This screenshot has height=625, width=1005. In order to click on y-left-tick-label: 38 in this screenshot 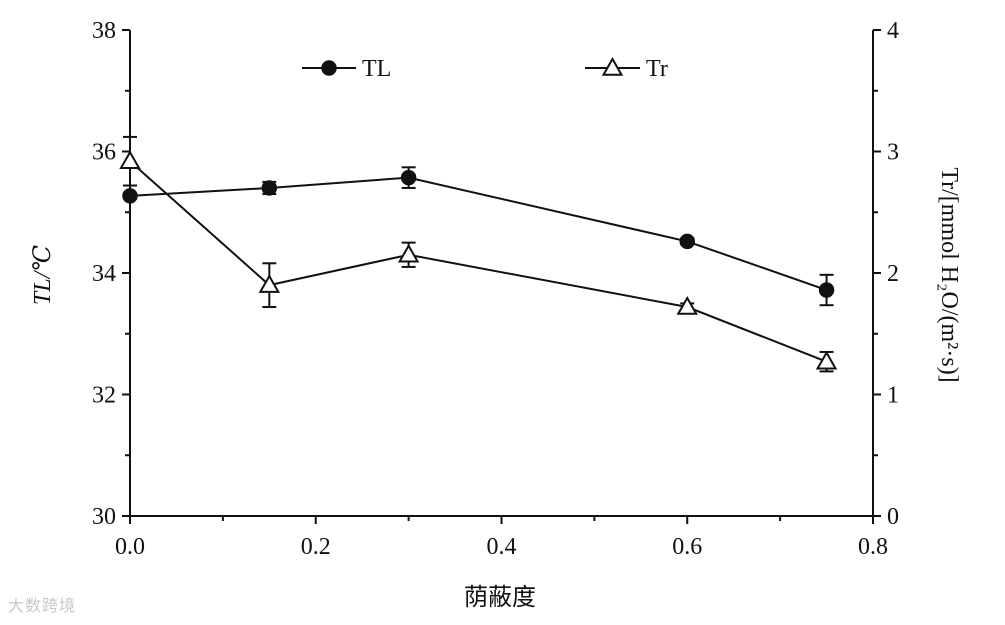, I will do `click(104, 31)`.